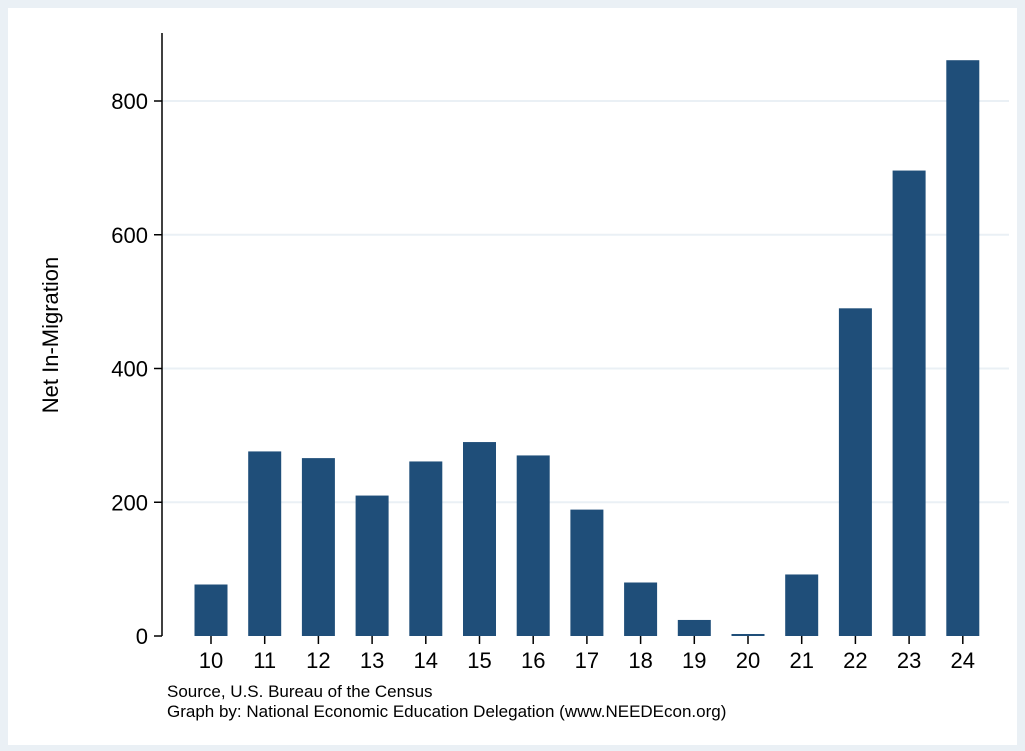 The image size is (1025, 751). What do you see at coordinates (855, 660) in the screenshot?
I see `x-tick-label-22: 22` at bounding box center [855, 660].